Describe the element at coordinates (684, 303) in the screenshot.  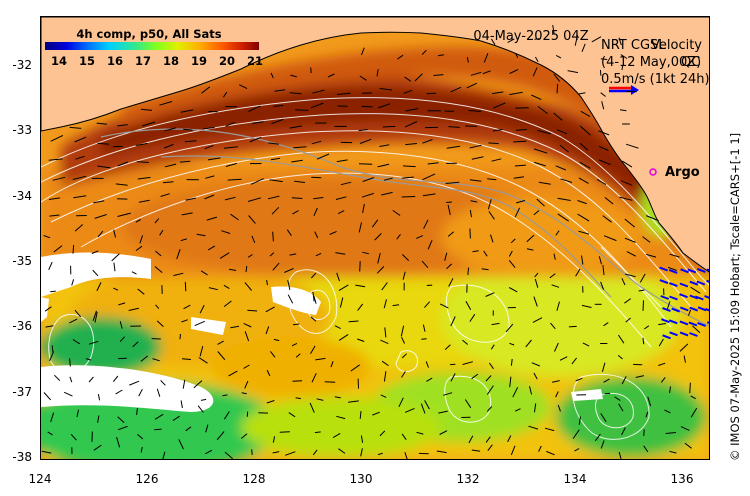
I see `qc-velocity-arrows` at that location.